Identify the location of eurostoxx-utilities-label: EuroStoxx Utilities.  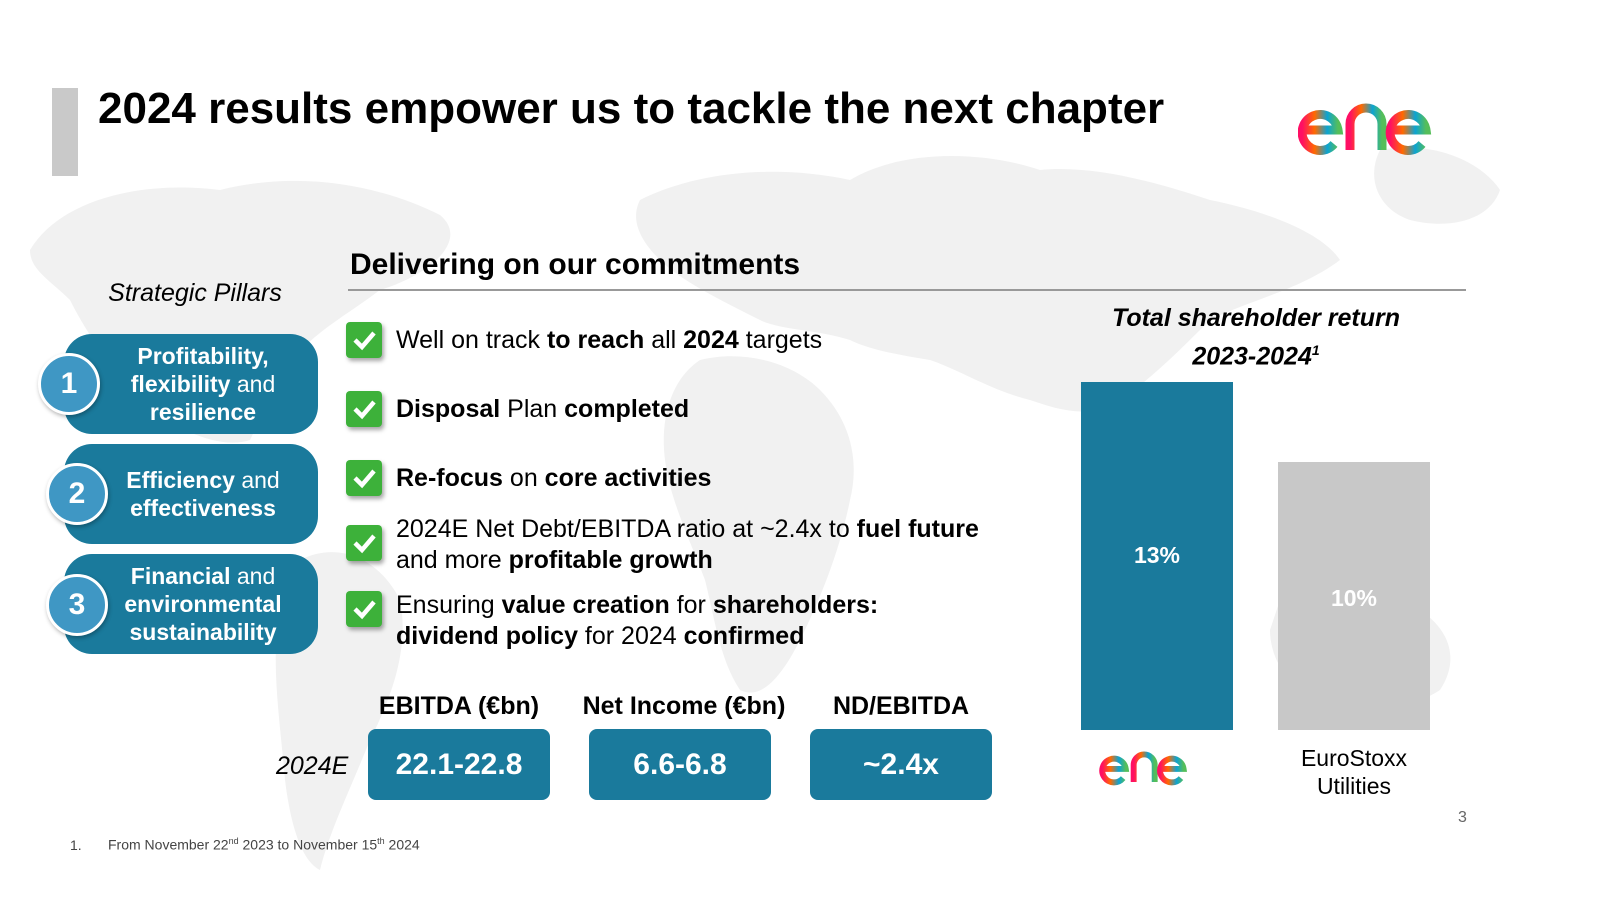
(1354, 772).